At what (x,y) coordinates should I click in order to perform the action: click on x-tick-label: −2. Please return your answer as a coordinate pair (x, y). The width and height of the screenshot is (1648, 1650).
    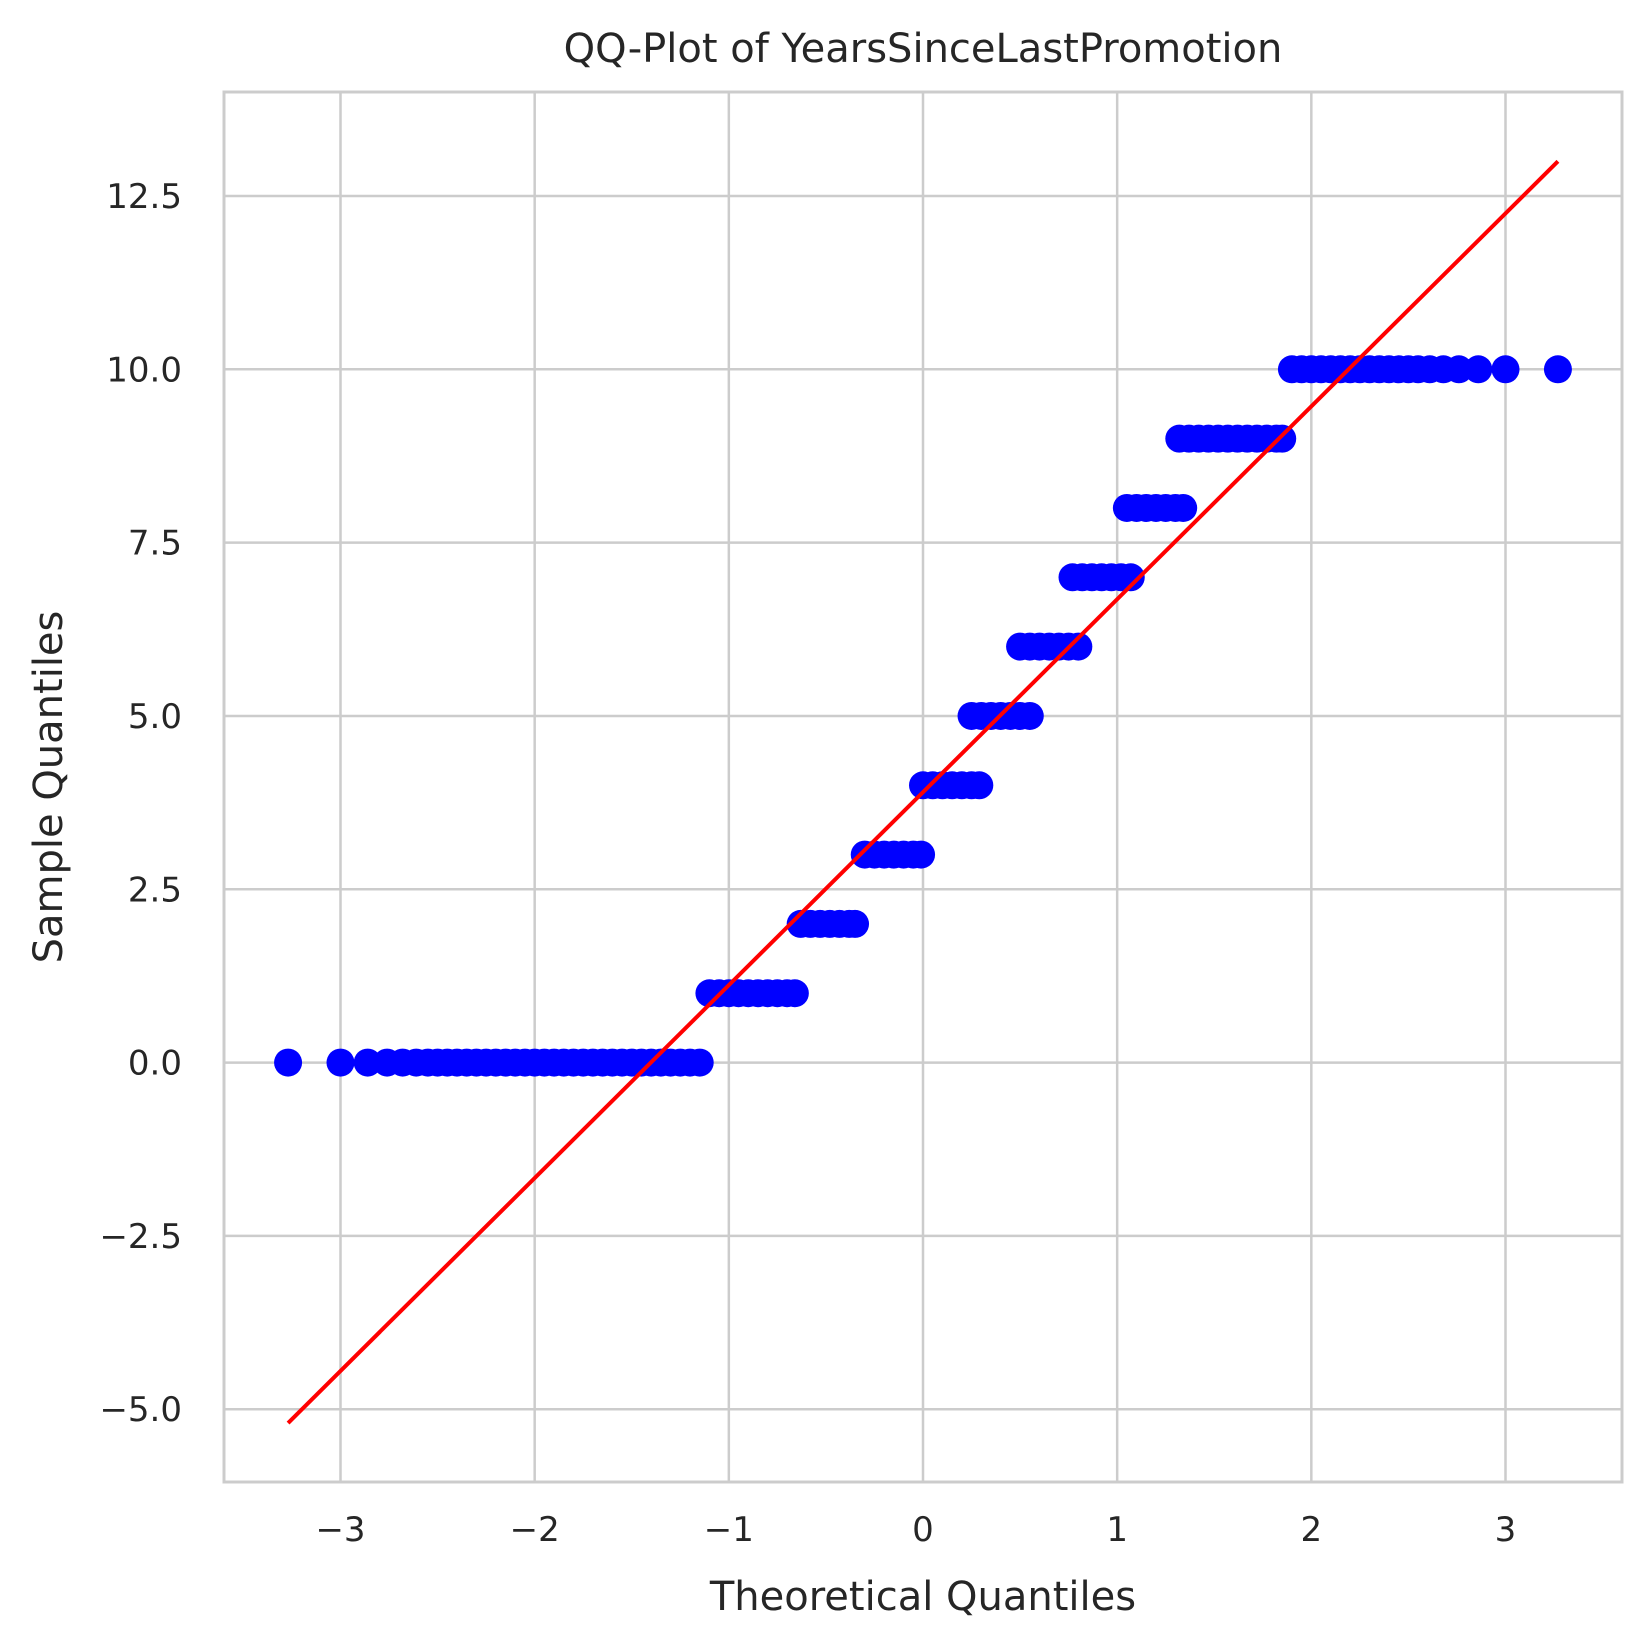
    Looking at the image, I should click on (535, 1530).